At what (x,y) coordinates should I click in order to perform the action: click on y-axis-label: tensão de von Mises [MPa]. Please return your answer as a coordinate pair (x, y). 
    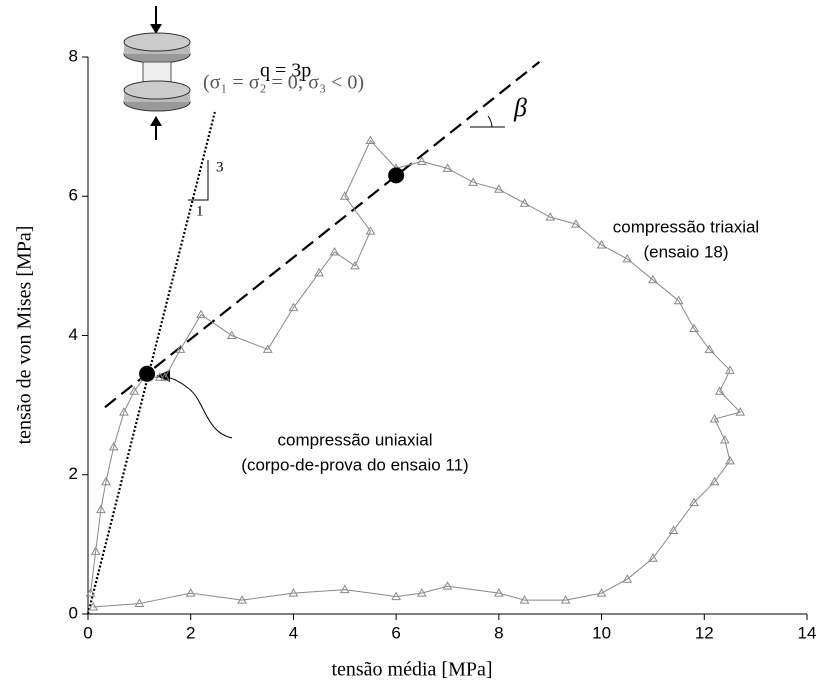
    Looking at the image, I should click on (25, 335).